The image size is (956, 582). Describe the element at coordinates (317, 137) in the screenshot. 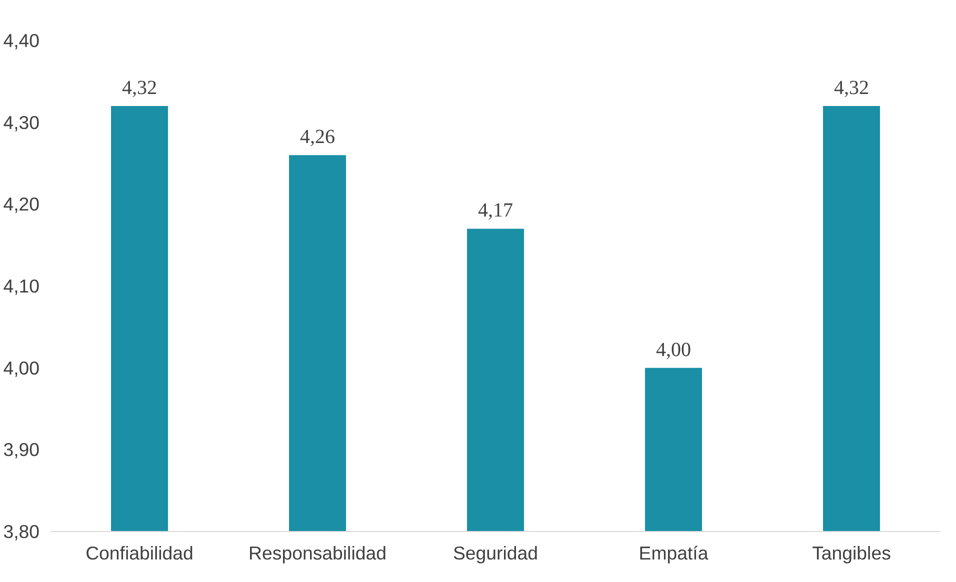

I see `data-label: 4,26` at that location.